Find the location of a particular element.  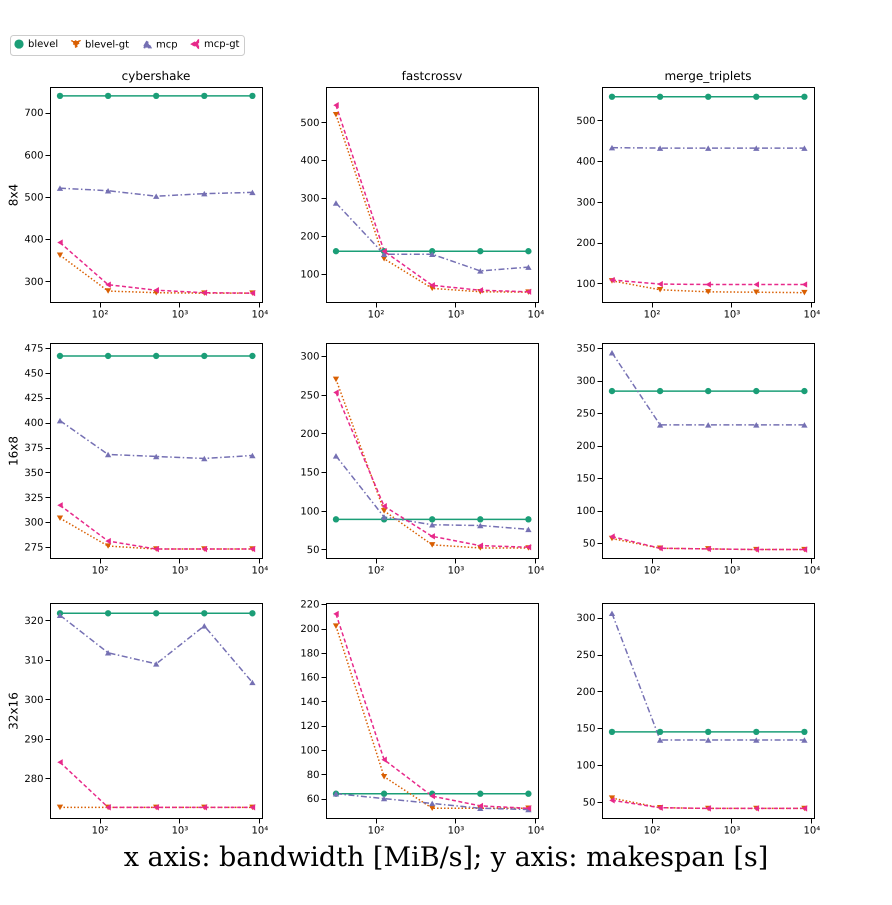

y-tick-label: 275 is located at coordinates (34, 548).